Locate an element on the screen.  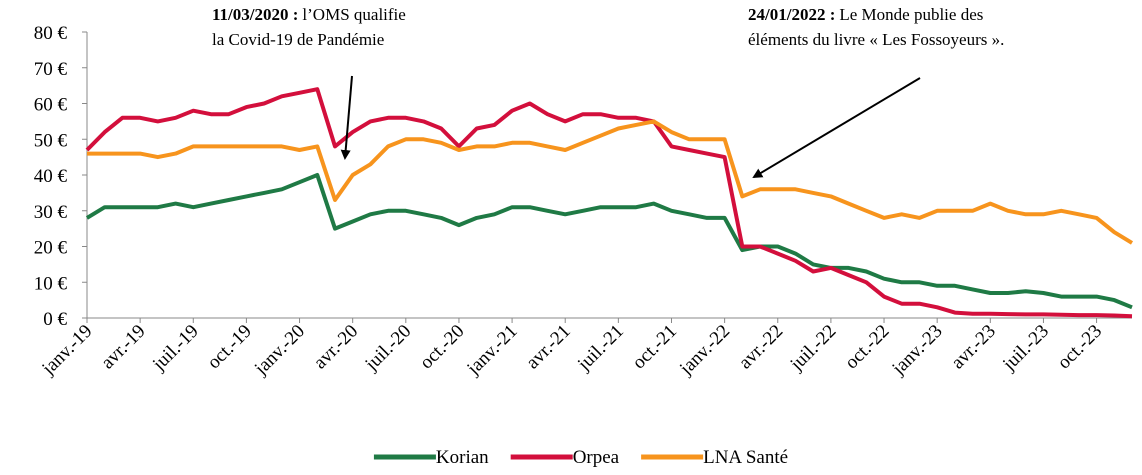
x-tick-label: oct.-21 is located at coordinates (654, 347).